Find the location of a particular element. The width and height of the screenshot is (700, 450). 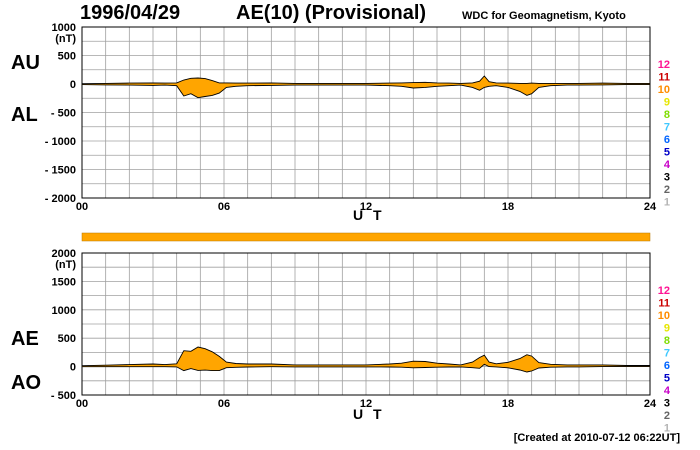

panel2-station-count-label: 6 is located at coordinates (667, 366).